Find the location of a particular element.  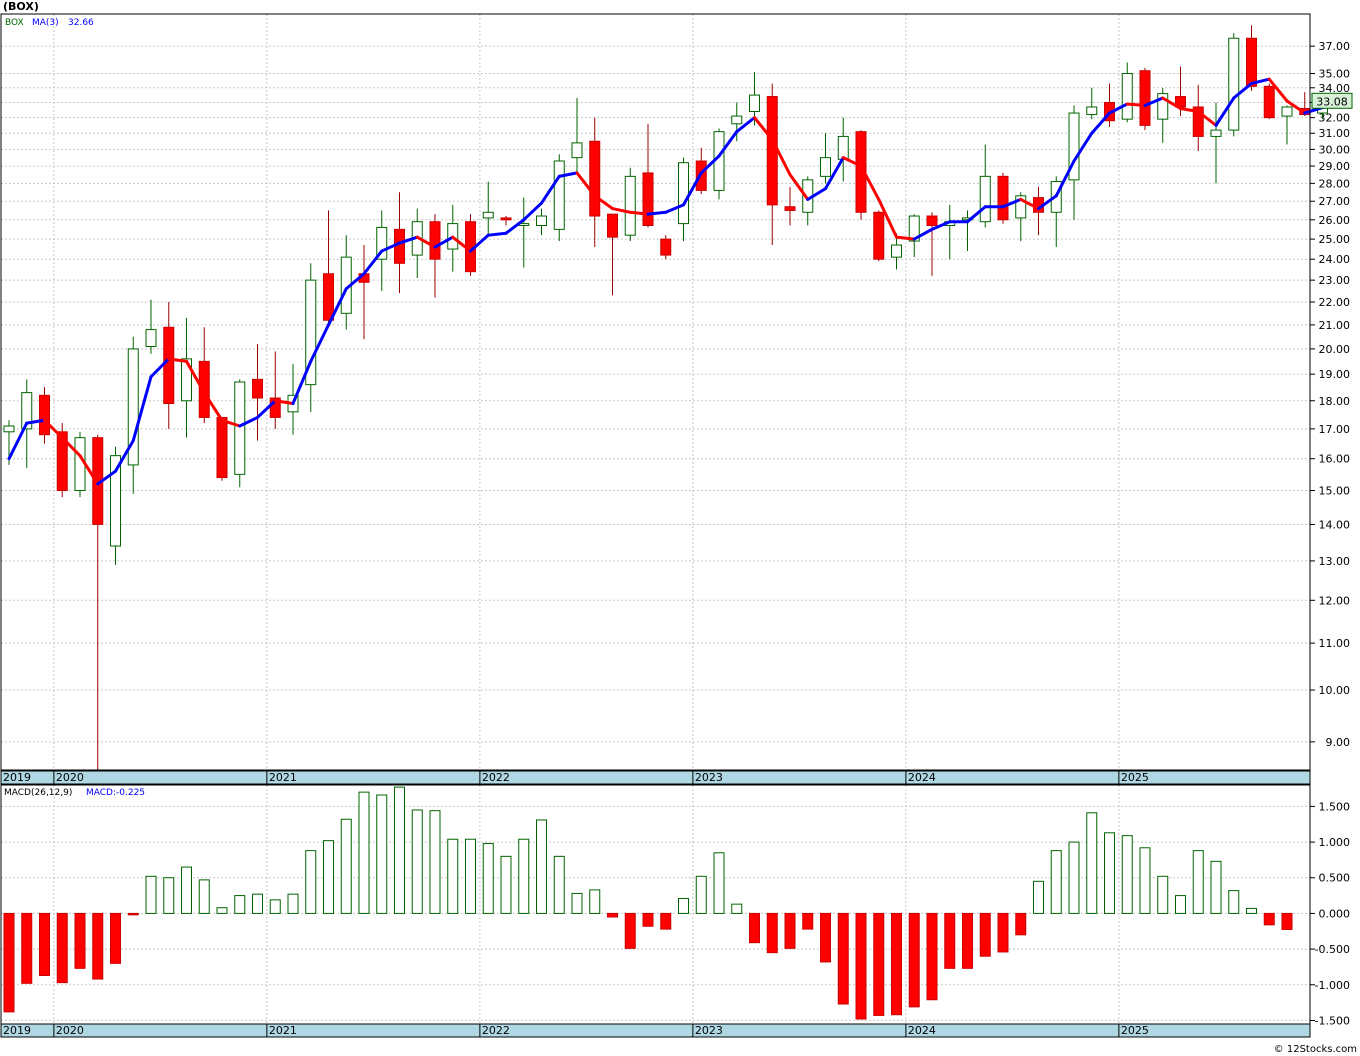

chart-title: (BOX) is located at coordinates (21, 6).